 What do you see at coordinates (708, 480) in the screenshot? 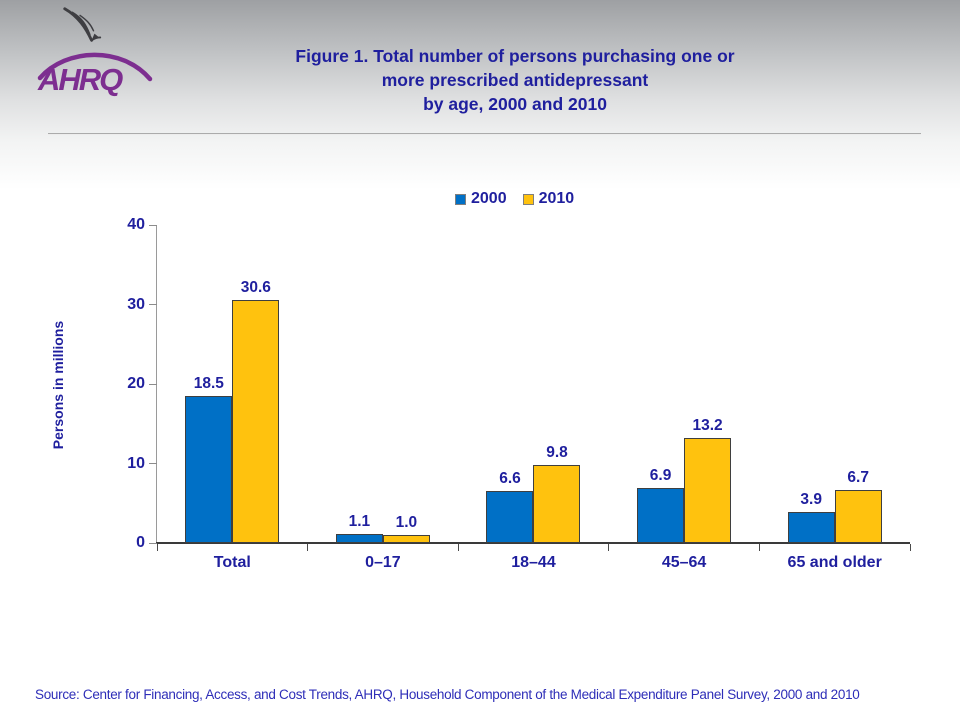
I see `bar-2010: 13.2` at bounding box center [708, 480].